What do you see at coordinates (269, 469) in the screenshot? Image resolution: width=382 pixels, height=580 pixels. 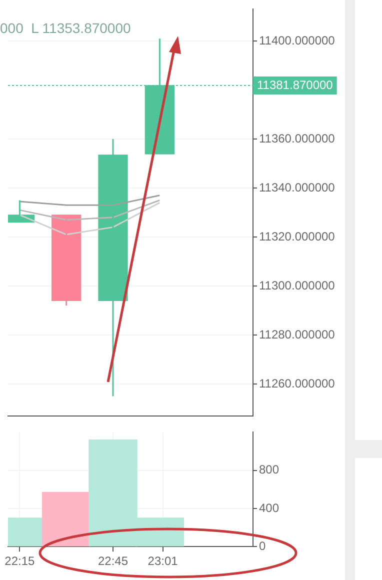 I see `y-tick-label: 800` at bounding box center [269, 469].